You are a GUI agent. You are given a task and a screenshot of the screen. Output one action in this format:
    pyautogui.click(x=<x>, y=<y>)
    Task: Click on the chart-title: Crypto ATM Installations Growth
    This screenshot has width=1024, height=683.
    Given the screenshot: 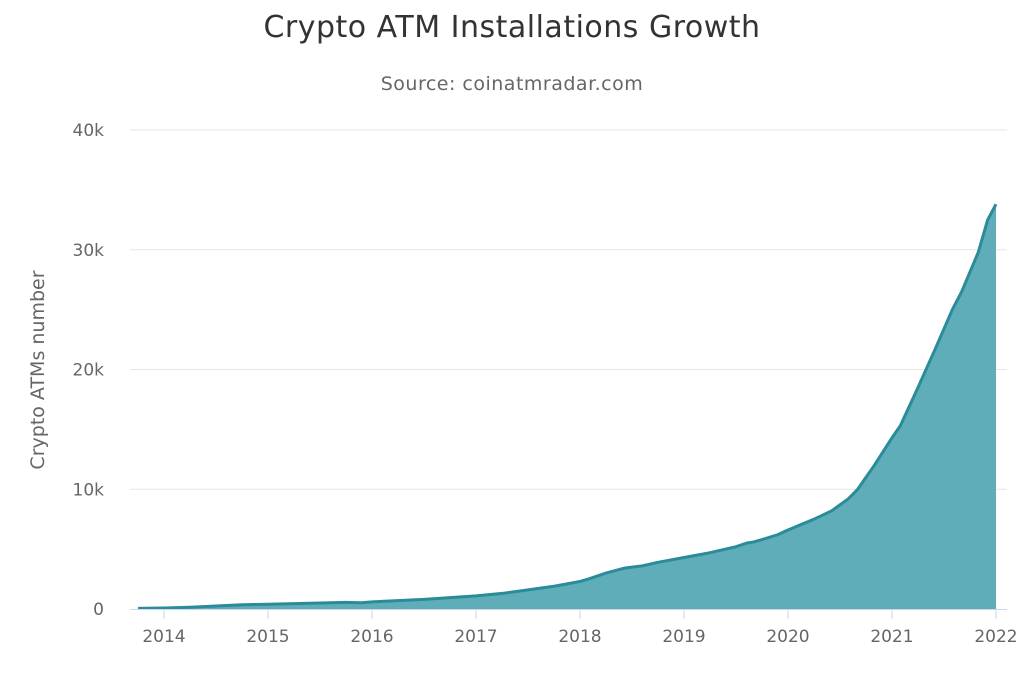 What is the action you would take?
    pyautogui.click(x=512, y=27)
    